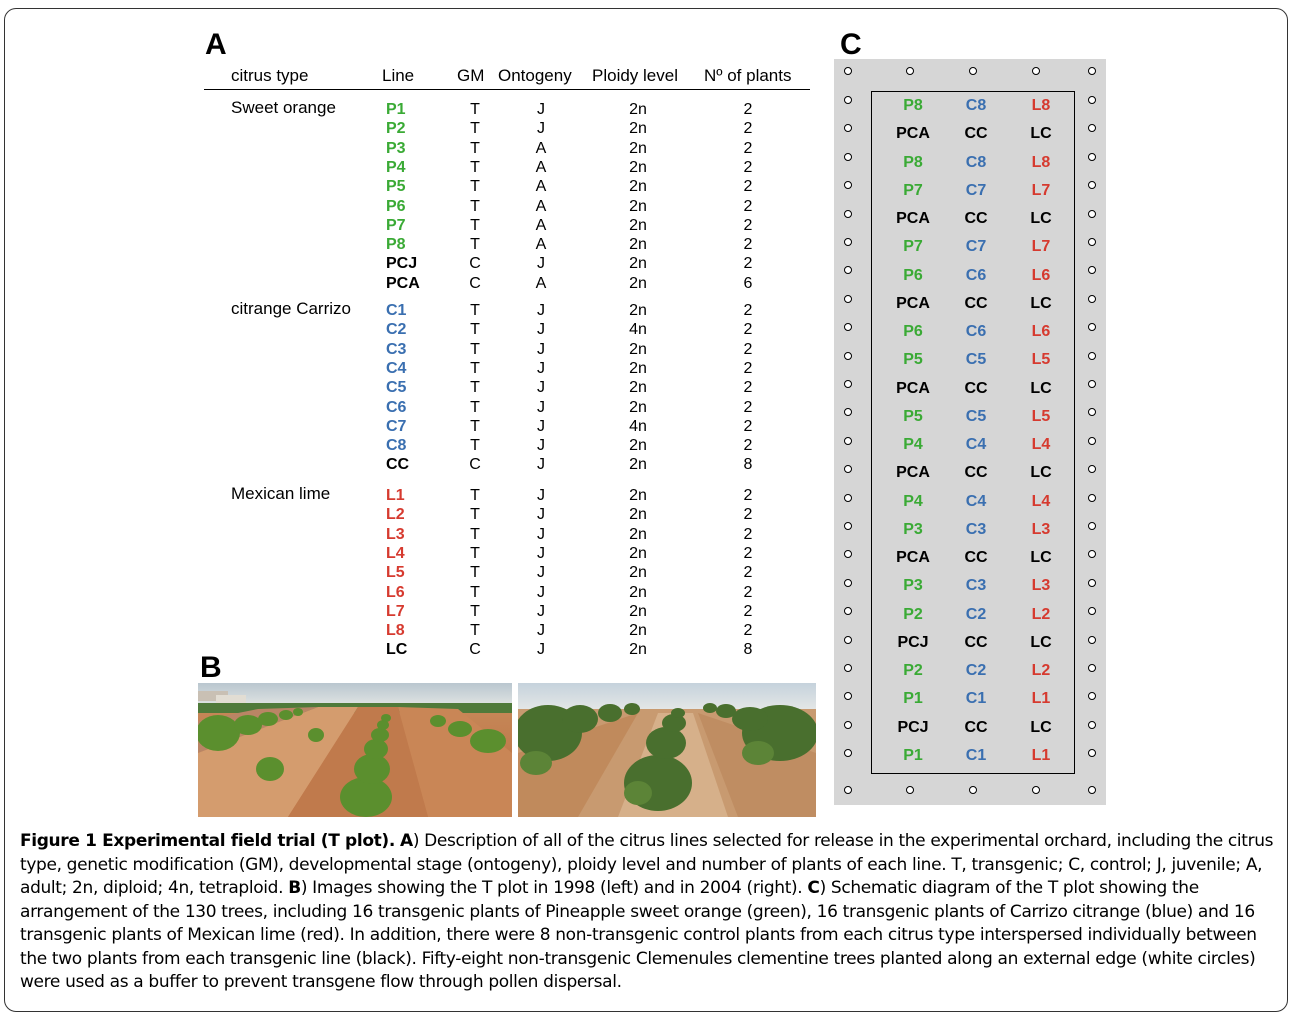 Image resolution: width=1292 pixels, height=1018 pixels. I want to click on plot-tree: C8, so click(976, 105).